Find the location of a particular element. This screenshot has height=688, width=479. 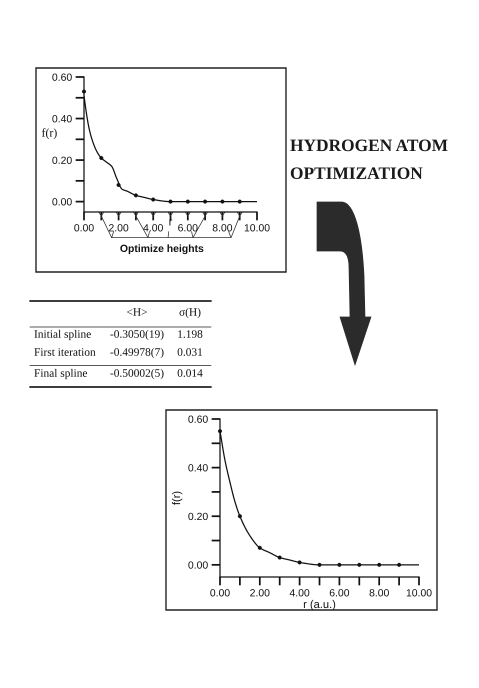

text: Initial spline is located at coordinates (62, 335).